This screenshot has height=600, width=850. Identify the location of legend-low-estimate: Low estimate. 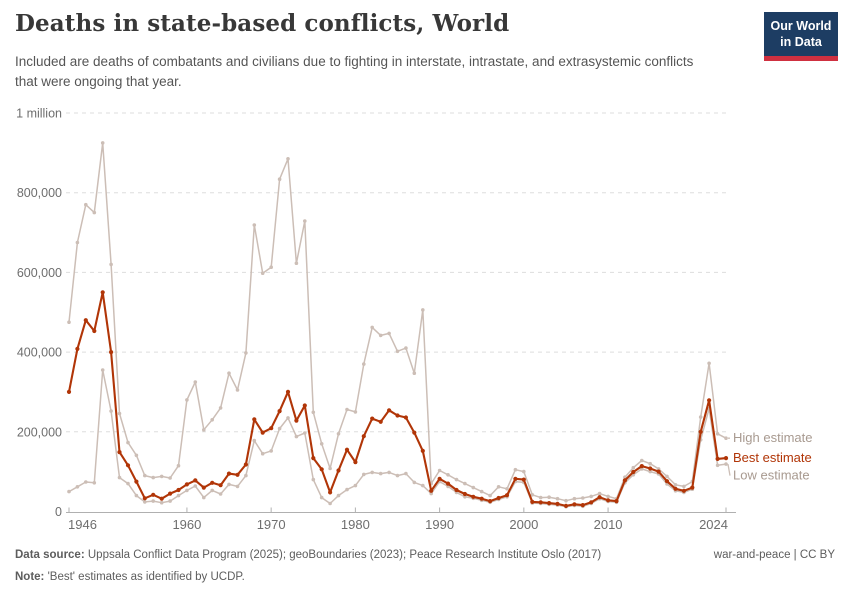
(771, 475).